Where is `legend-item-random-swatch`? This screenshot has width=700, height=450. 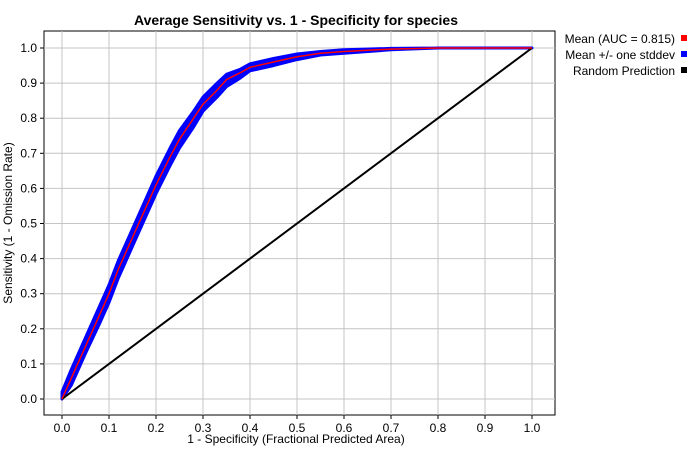 legend-item-random-swatch is located at coordinates (684, 70).